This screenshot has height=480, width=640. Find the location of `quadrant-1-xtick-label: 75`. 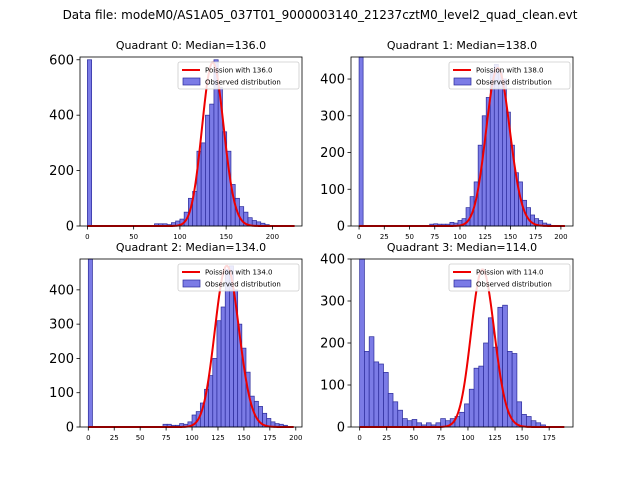

quadrant-1-xtick-label: 75 is located at coordinates (434, 237).